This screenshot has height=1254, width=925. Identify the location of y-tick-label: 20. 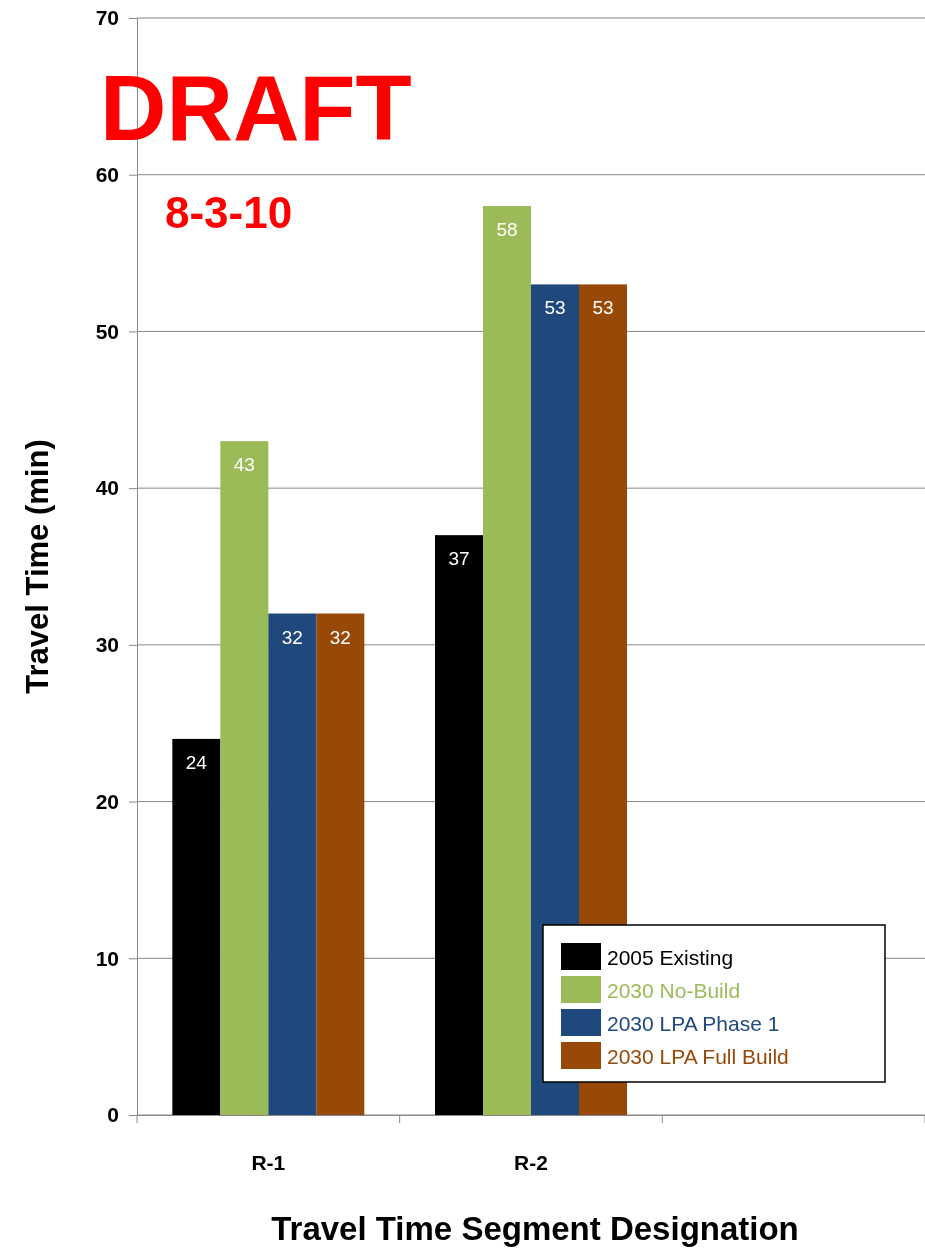
(107, 801).